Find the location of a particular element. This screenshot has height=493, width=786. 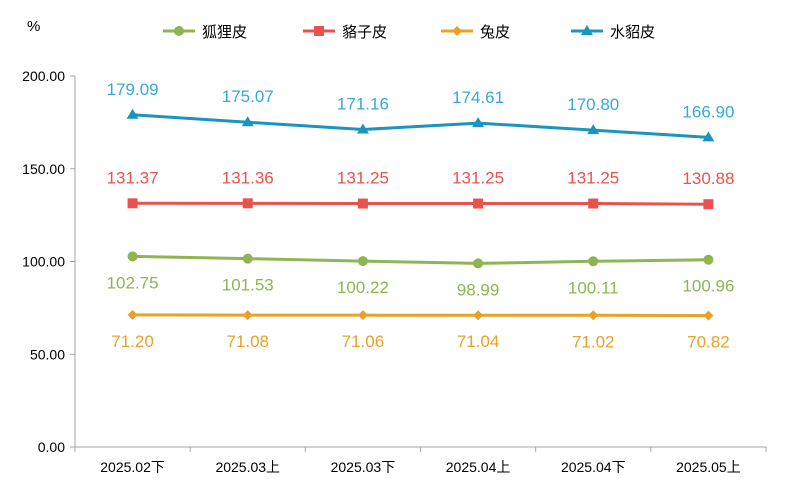

legend-label: 水貂皮 is located at coordinates (632, 32).